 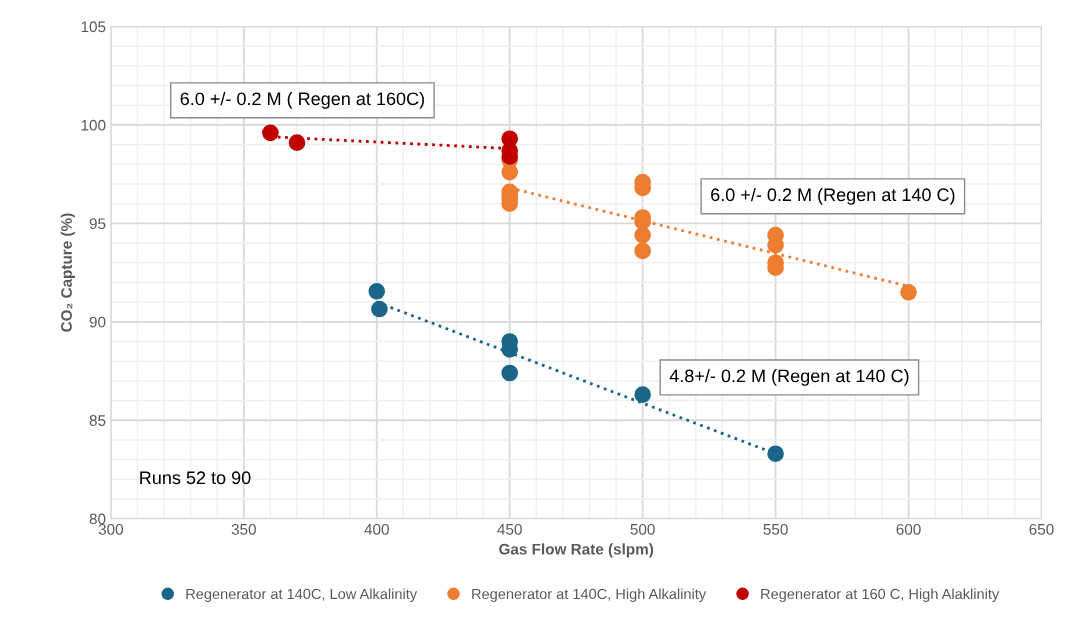 I want to click on y-tick-label: 95, so click(x=97, y=224).